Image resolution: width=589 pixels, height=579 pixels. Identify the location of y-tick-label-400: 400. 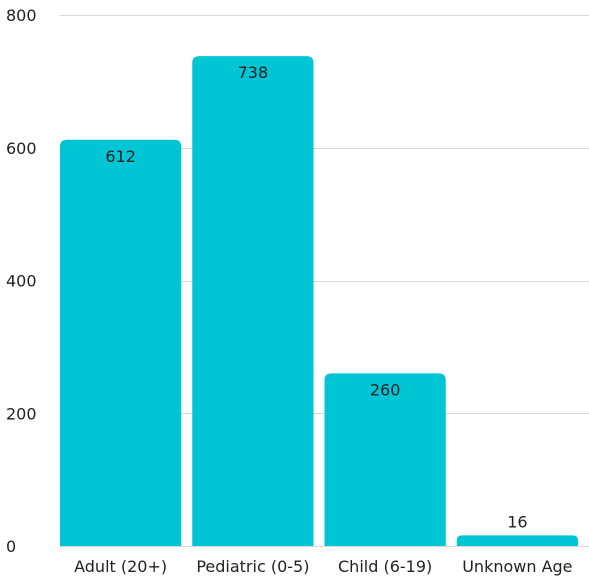
(21, 281).